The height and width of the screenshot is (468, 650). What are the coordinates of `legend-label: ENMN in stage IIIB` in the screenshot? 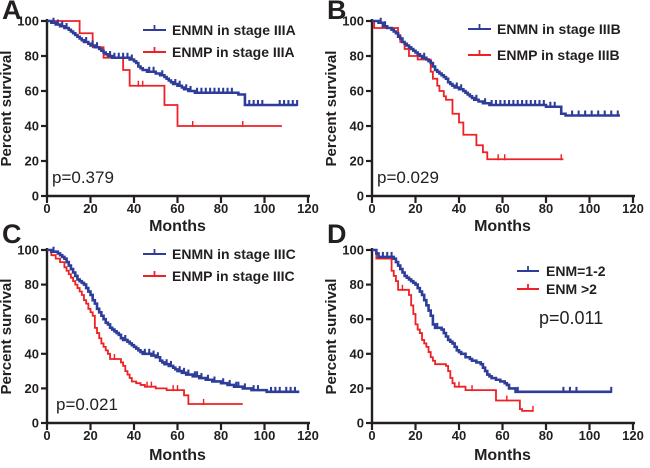 It's located at (559, 29).